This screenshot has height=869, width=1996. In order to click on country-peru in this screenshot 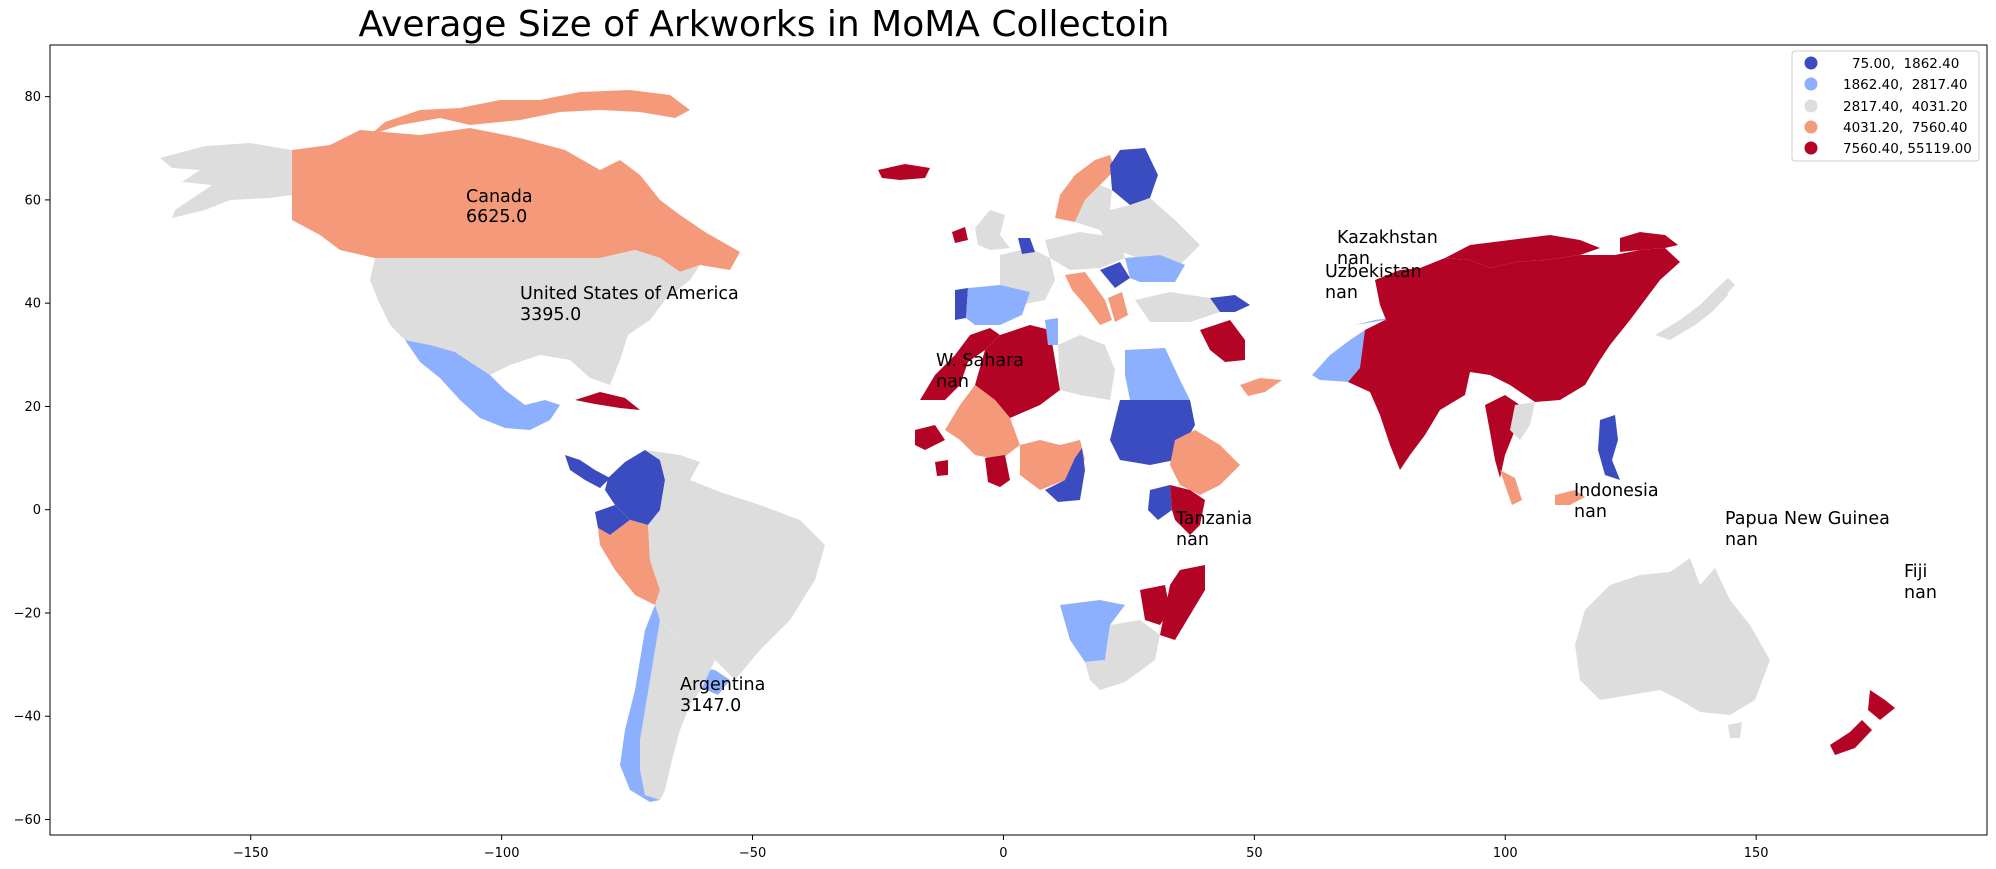, I will do `click(629, 562)`.